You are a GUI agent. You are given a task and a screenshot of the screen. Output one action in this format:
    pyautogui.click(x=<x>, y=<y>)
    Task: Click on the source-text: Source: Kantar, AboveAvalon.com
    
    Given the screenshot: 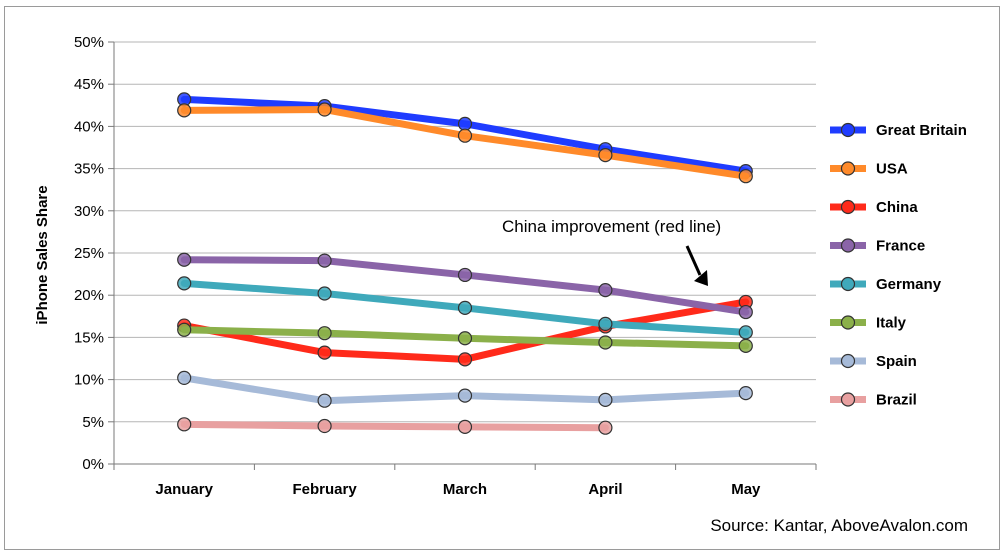 What is the action you would take?
    pyautogui.click(x=839, y=525)
    